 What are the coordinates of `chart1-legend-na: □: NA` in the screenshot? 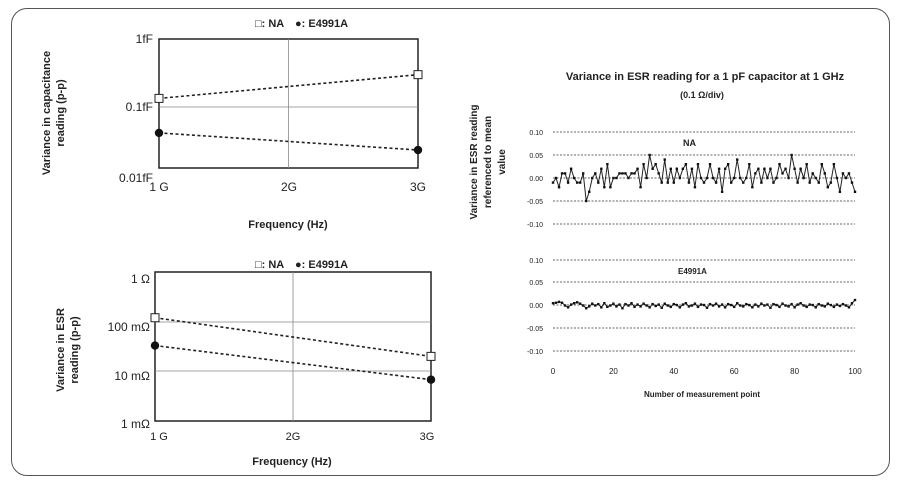 It's located at (269, 24).